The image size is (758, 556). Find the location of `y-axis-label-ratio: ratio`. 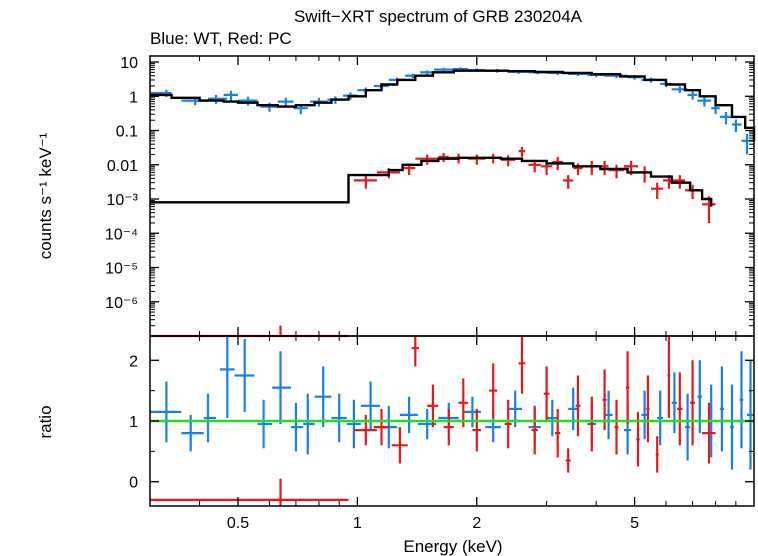

y-axis-label-ratio: ratio is located at coordinates (45, 421).